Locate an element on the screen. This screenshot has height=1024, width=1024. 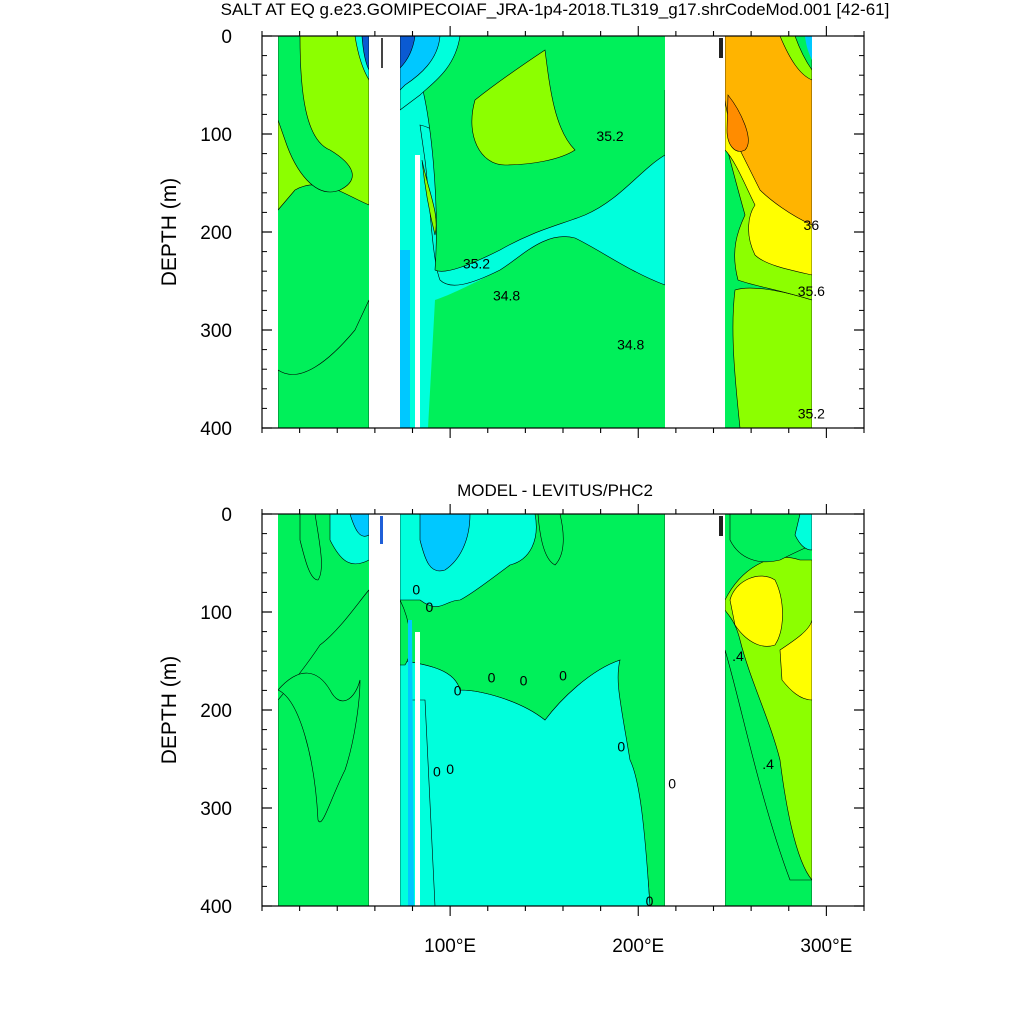
thermocline-lime-sliver is located at coordinates (429, 197).